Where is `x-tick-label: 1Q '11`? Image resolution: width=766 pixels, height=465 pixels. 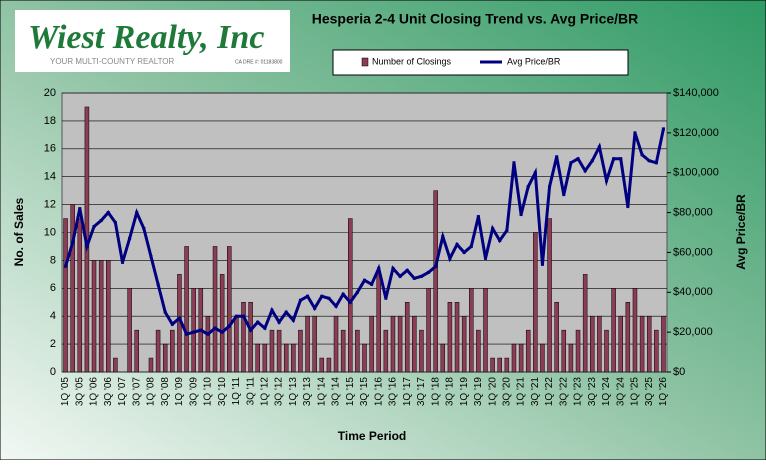
x-tick-label: 1Q '11 is located at coordinates (236, 391).